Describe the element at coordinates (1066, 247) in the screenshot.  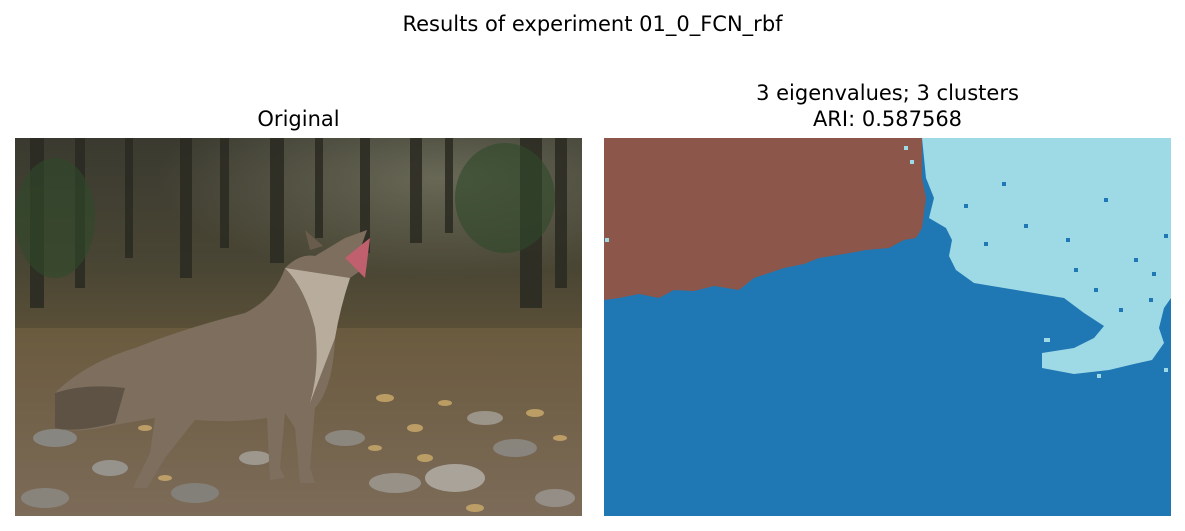
I see `cluster-speckles-blue` at that location.